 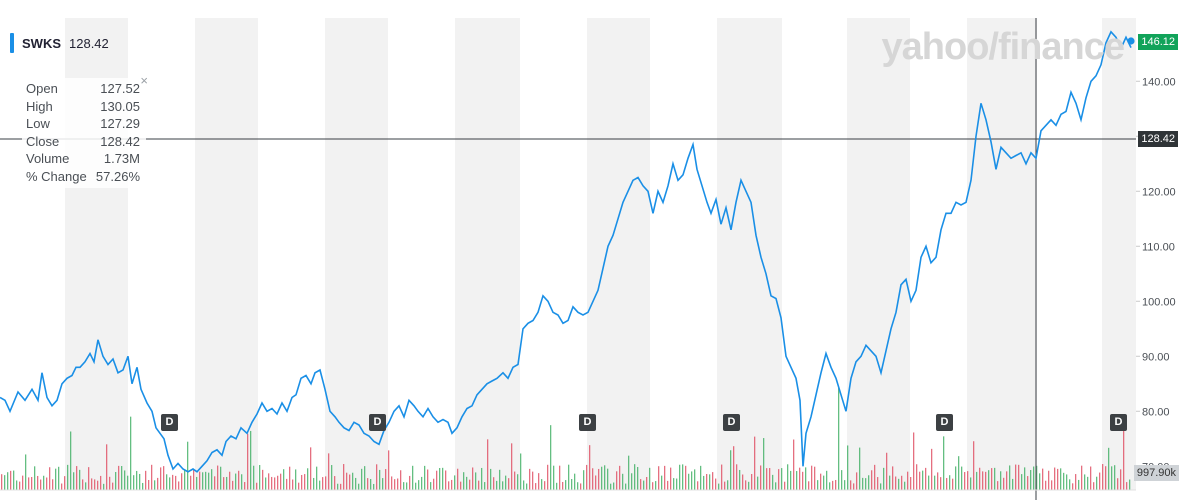 I want to click on yahoo-finance-watermark: yahoo/finance, so click(x=1003, y=47).